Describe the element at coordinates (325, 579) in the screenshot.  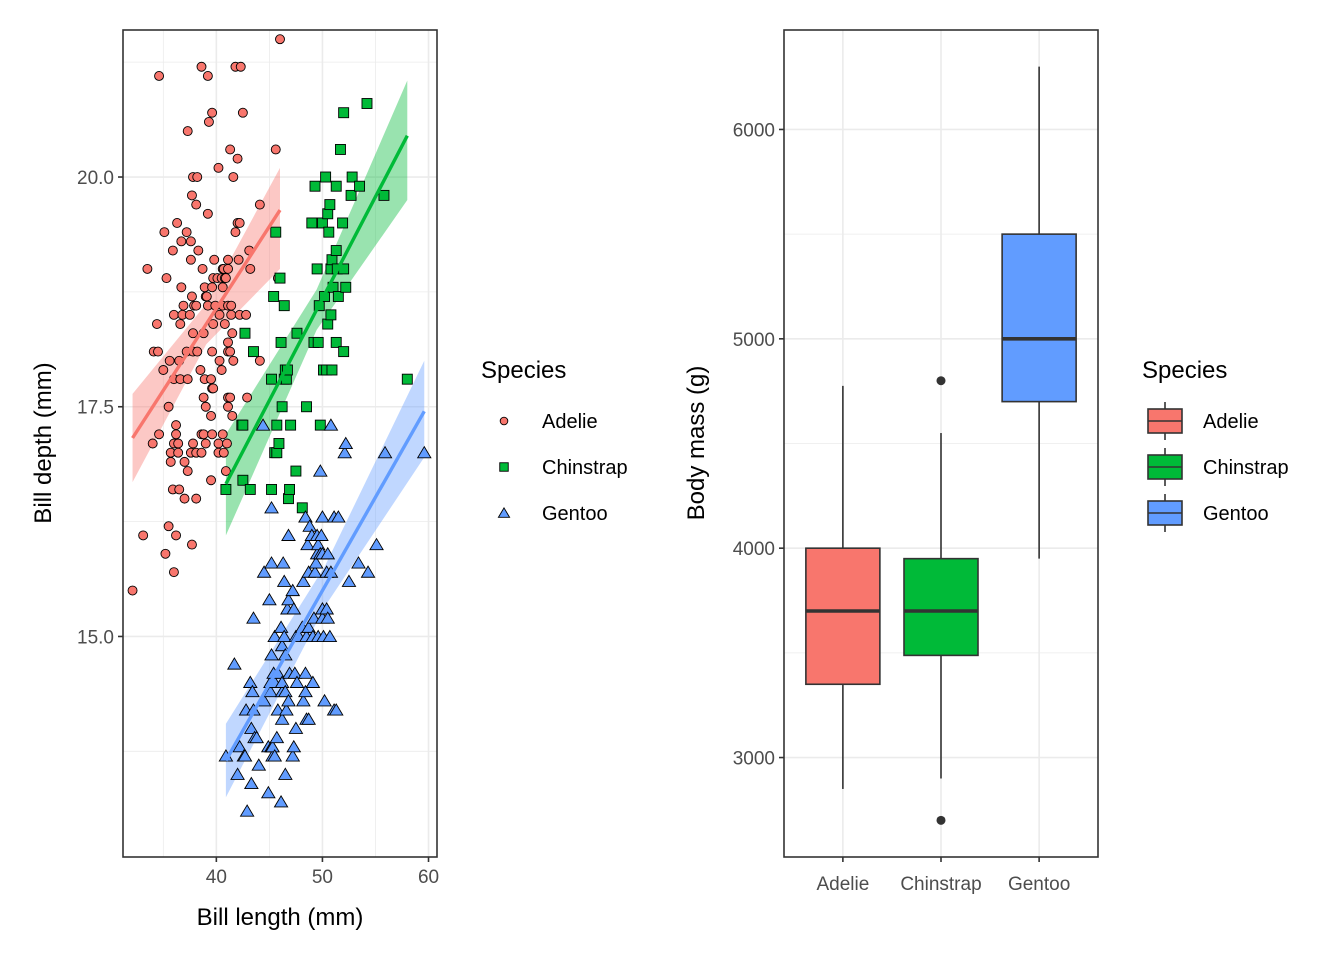
I see `confidence-band-gentoo` at that location.